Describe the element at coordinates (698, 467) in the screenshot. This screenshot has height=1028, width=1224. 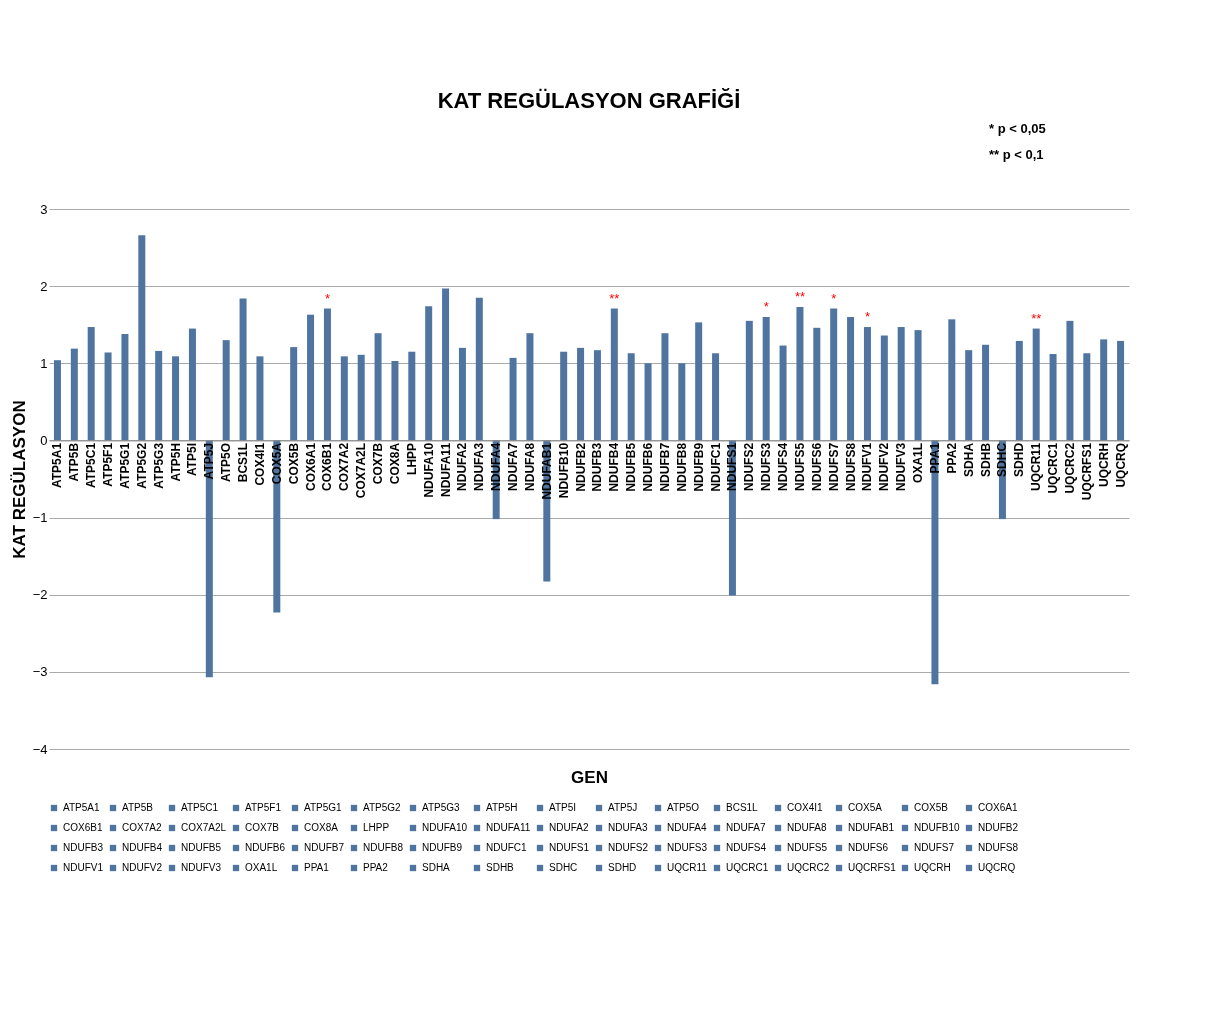
I see `x-tick-label: NDUFB9` at that location.